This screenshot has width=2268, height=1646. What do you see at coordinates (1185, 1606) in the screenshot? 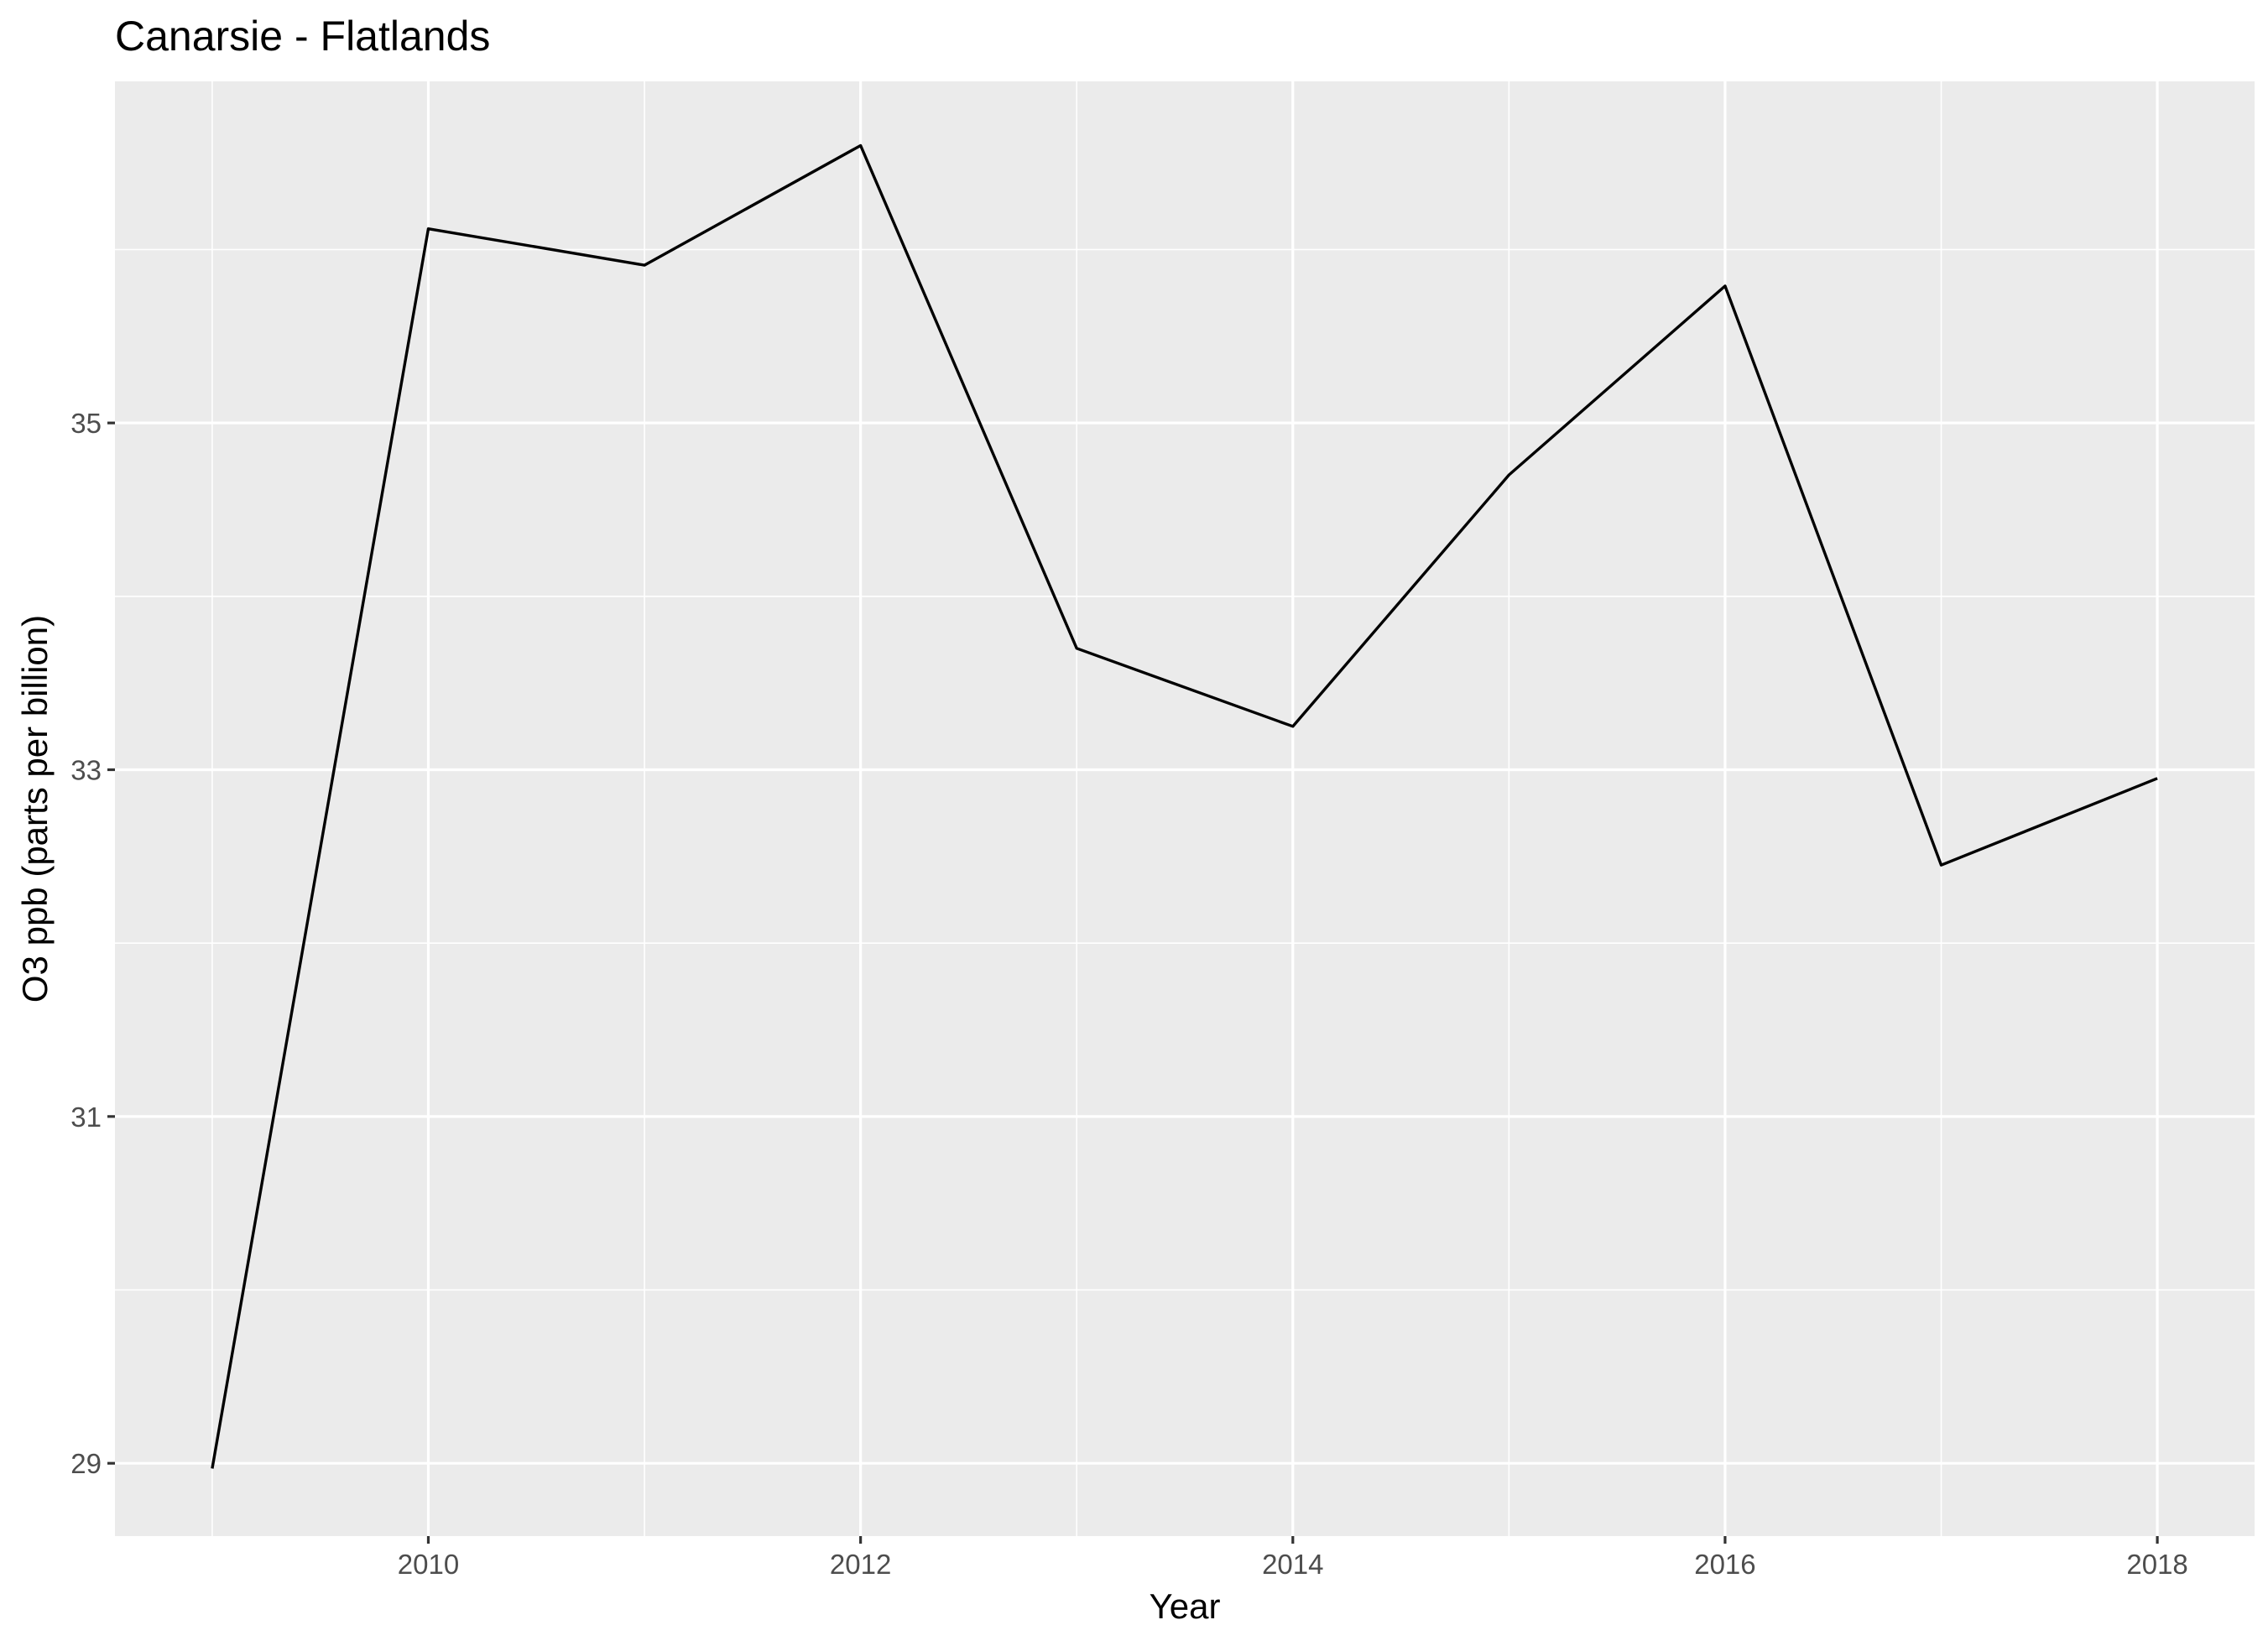
I see `x-axis-title: Year` at bounding box center [1185, 1606].